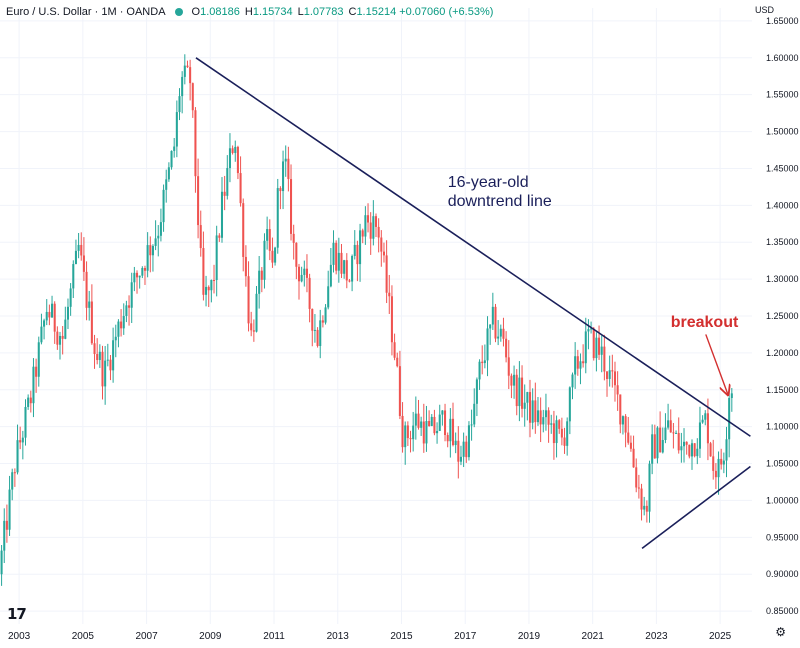  Describe the element at coordinates (705, 322) in the screenshot. I see `annotation-text: breakout` at that location.